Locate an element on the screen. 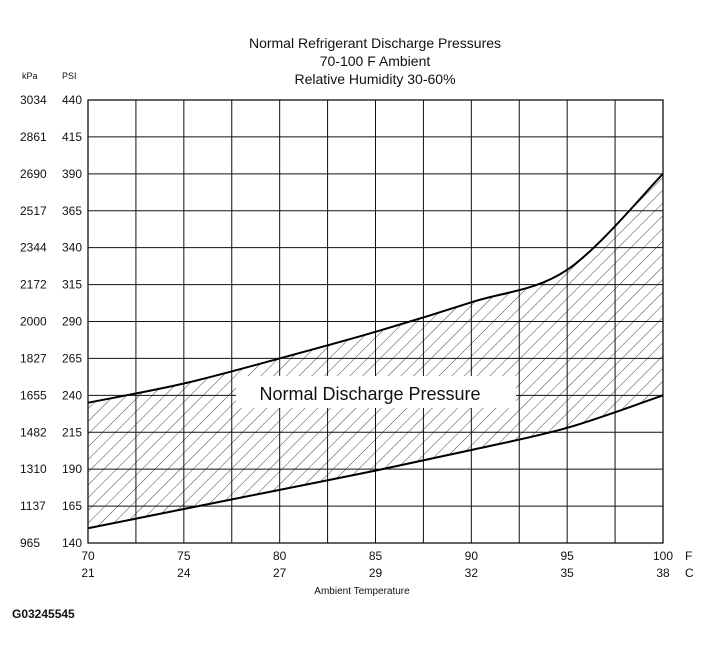 Image resolution: width=716 pixels, height=658 pixels. x-unit-c: C is located at coordinates (689, 573).